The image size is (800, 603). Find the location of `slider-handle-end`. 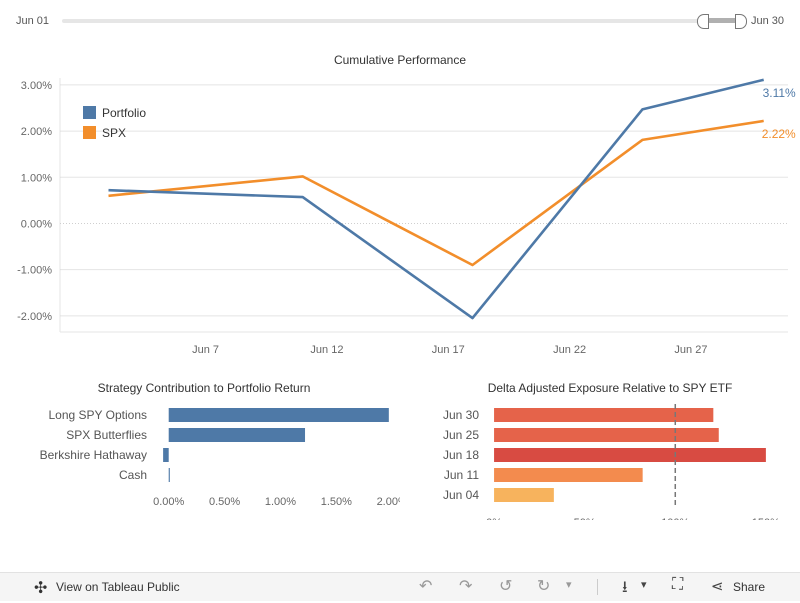

slider-handle-end is located at coordinates (741, 21).